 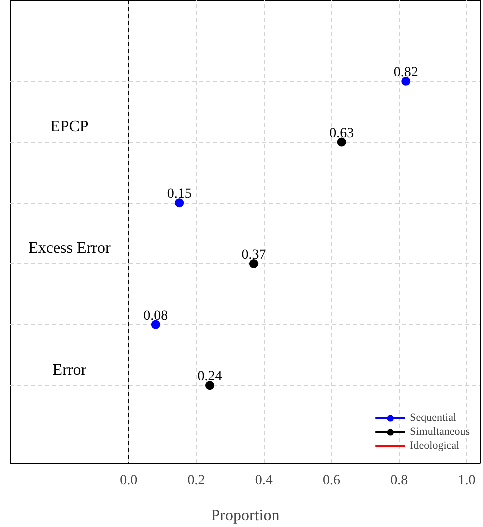 I want to click on data-label: 0.08, so click(x=156, y=316).